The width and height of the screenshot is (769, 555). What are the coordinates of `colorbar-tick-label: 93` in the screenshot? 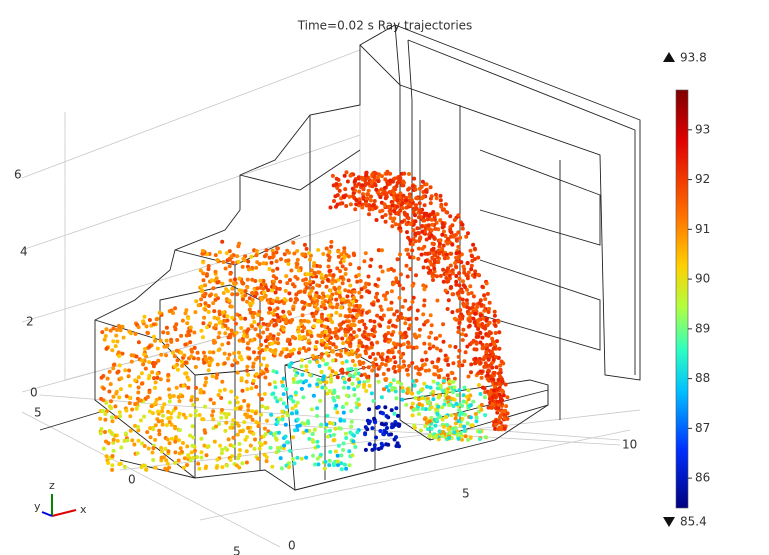 It's located at (702, 129).